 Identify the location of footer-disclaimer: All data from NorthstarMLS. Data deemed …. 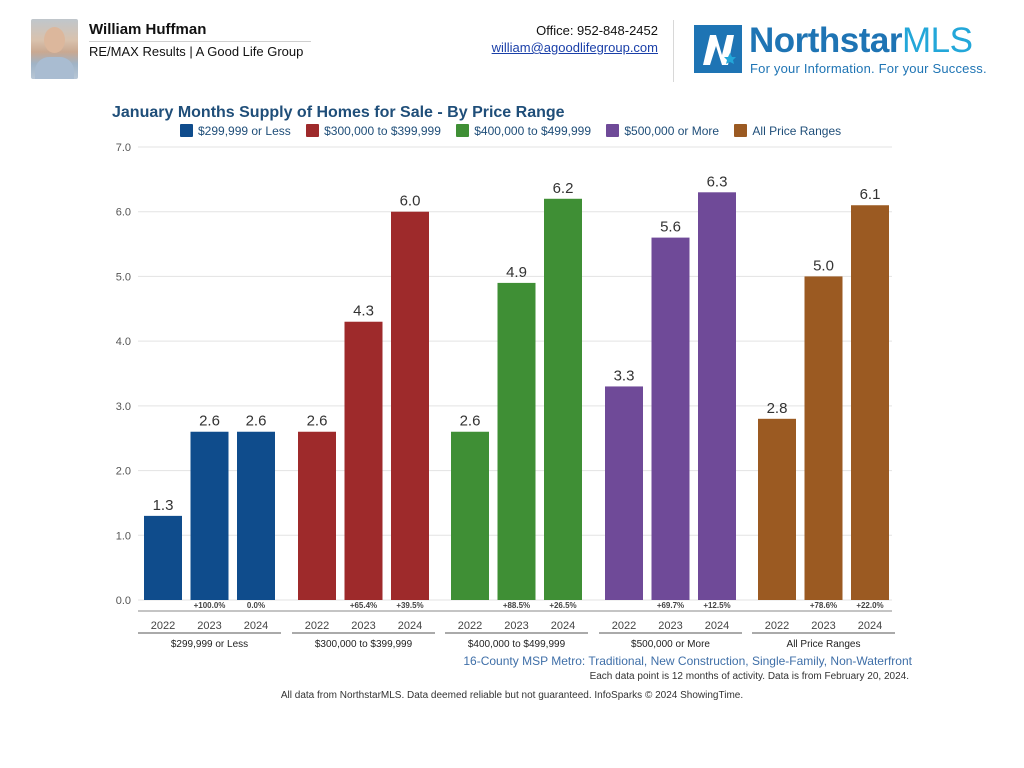
(512, 695).